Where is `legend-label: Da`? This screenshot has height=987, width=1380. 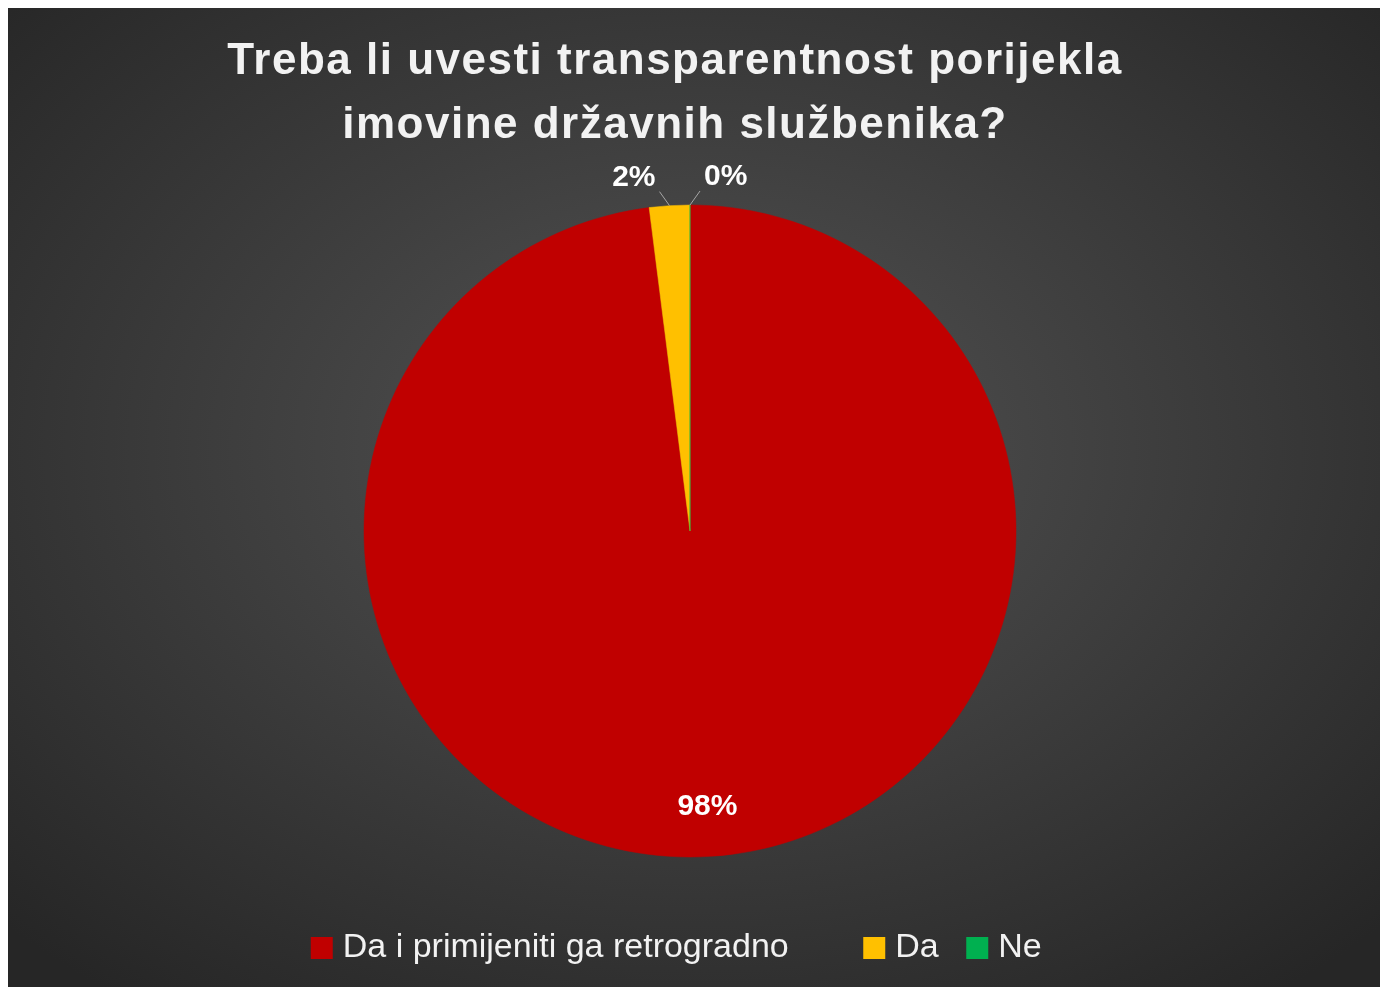
legend-label: Da is located at coordinates (917, 944).